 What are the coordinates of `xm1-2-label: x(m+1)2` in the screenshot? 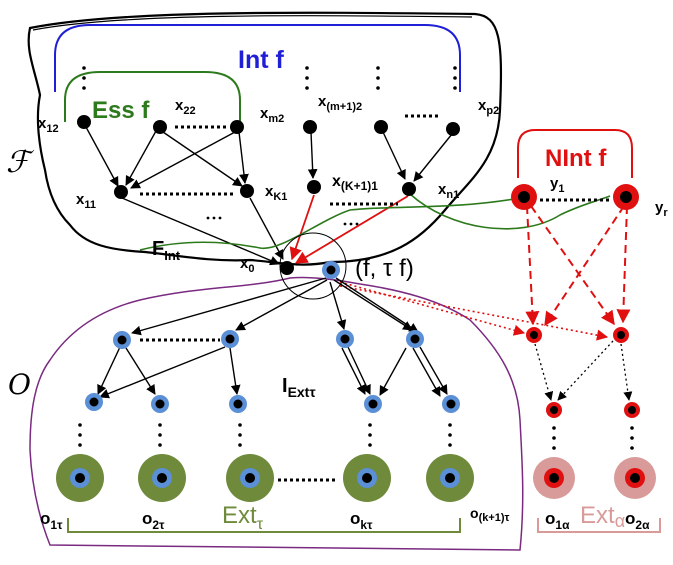 It's located at (340, 103).